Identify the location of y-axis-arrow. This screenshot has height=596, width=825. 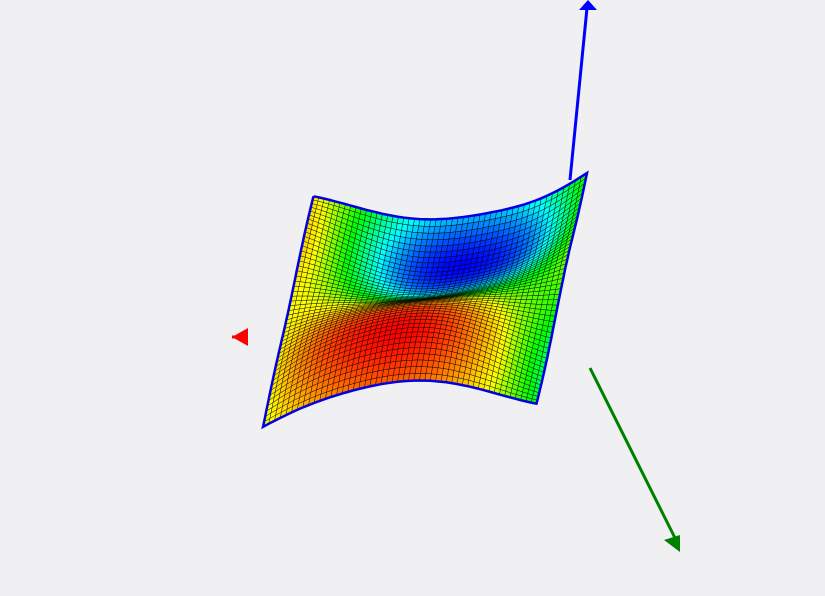
(672, 543).